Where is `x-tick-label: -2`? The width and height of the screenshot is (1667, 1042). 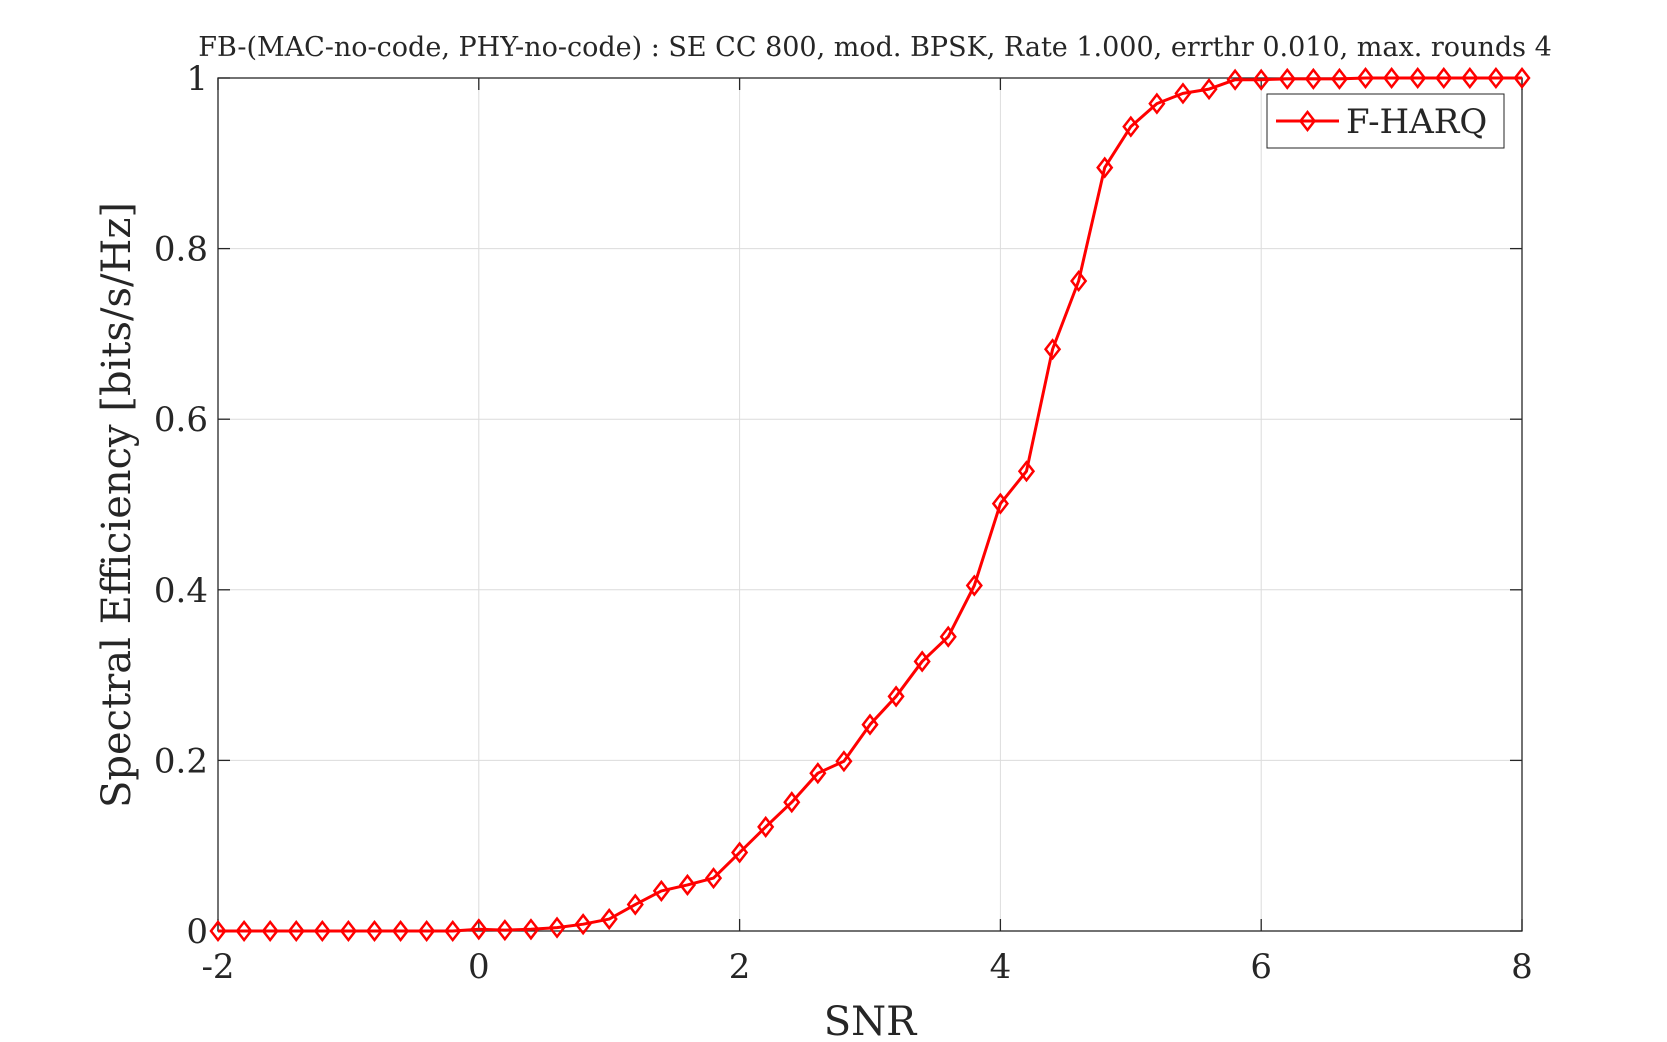 x-tick-label: -2 is located at coordinates (217, 967).